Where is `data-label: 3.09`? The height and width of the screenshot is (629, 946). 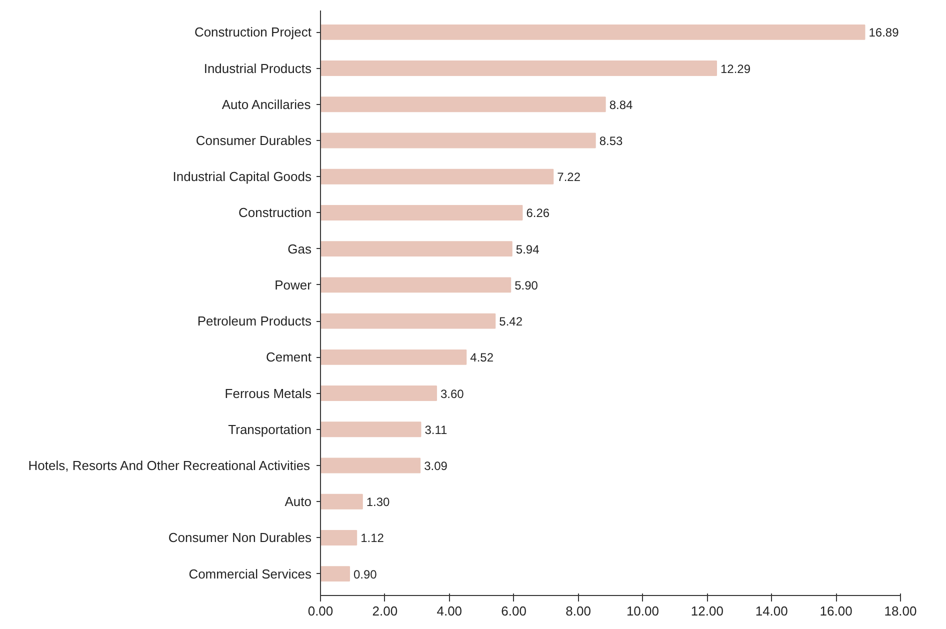
data-label: 3.09 is located at coordinates (436, 466).